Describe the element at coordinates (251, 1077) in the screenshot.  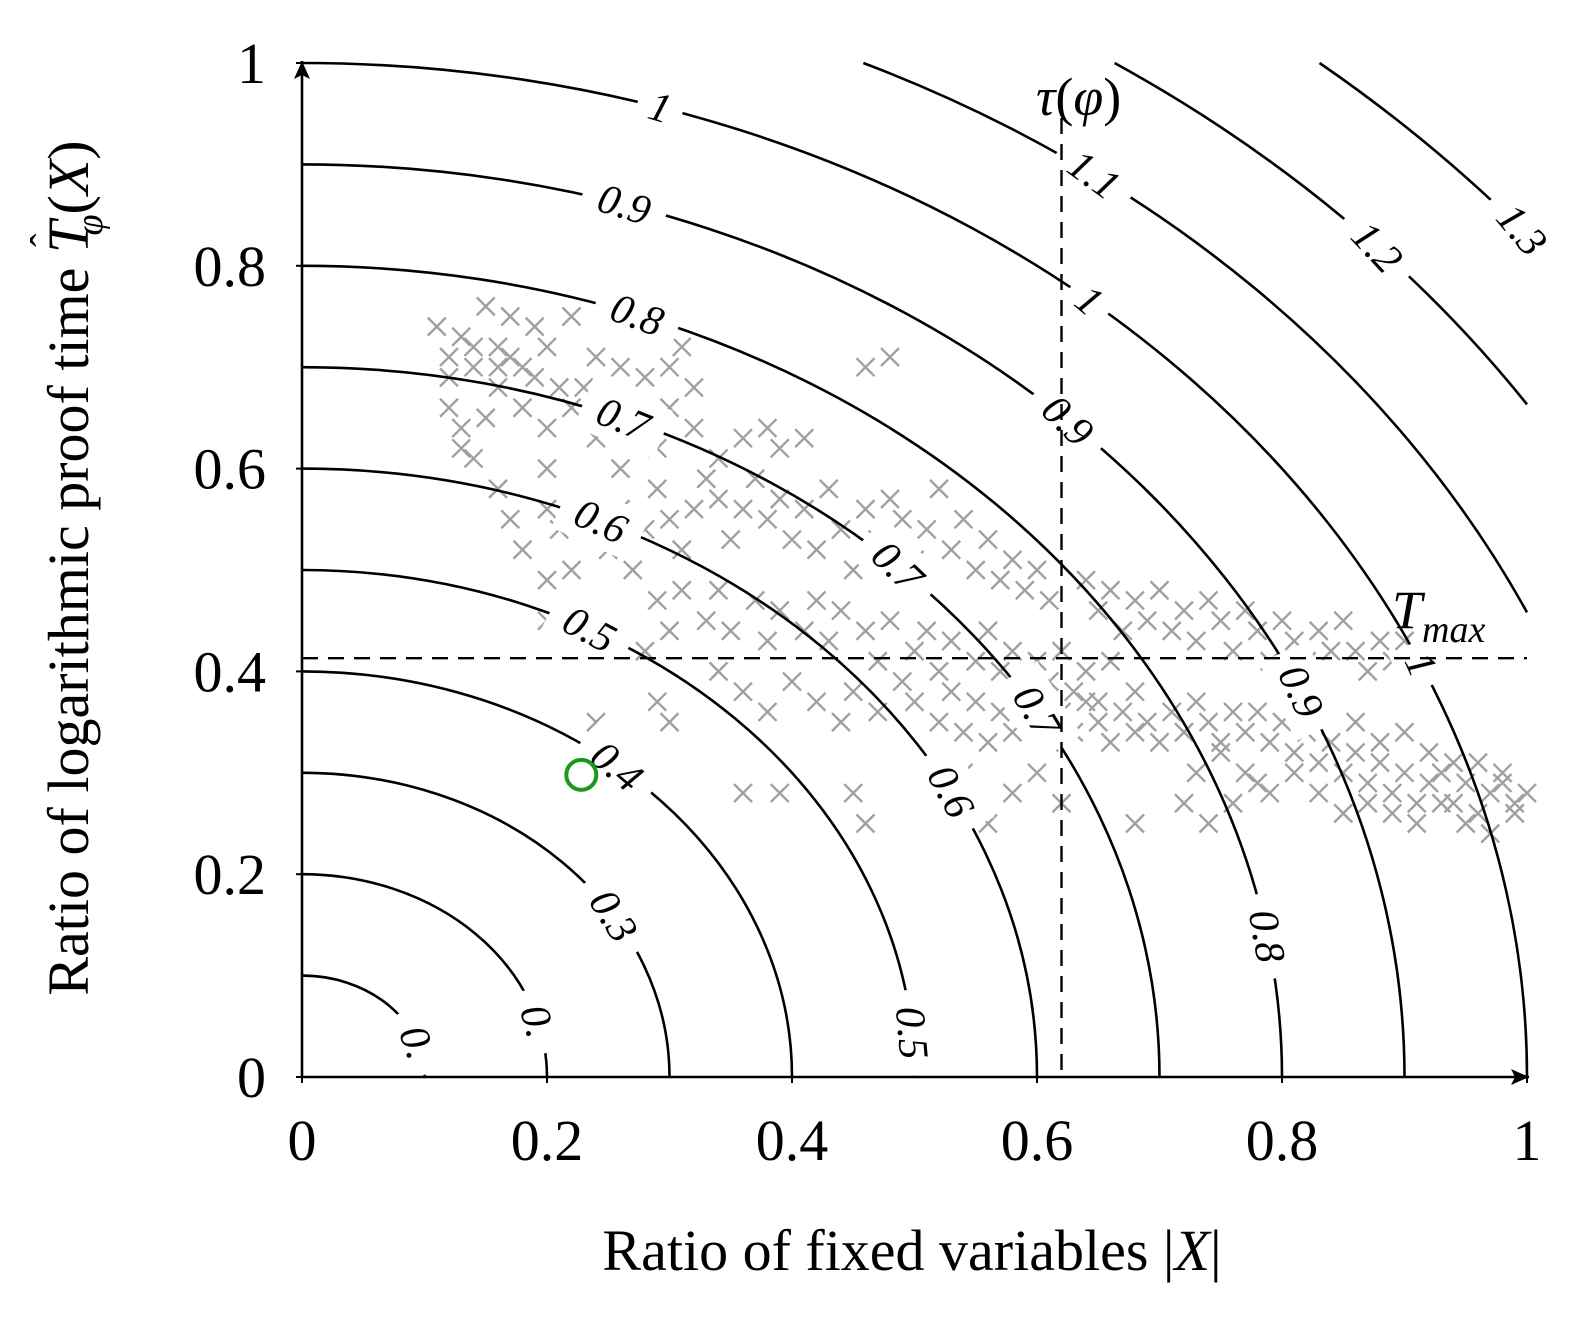
I see `y-tick-label: 0` at that location.